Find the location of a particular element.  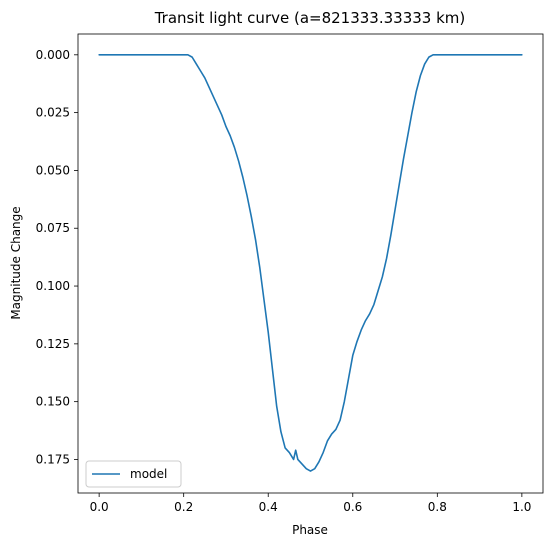

y-tick-label: 0.000 is located at coordinates (53, 55).